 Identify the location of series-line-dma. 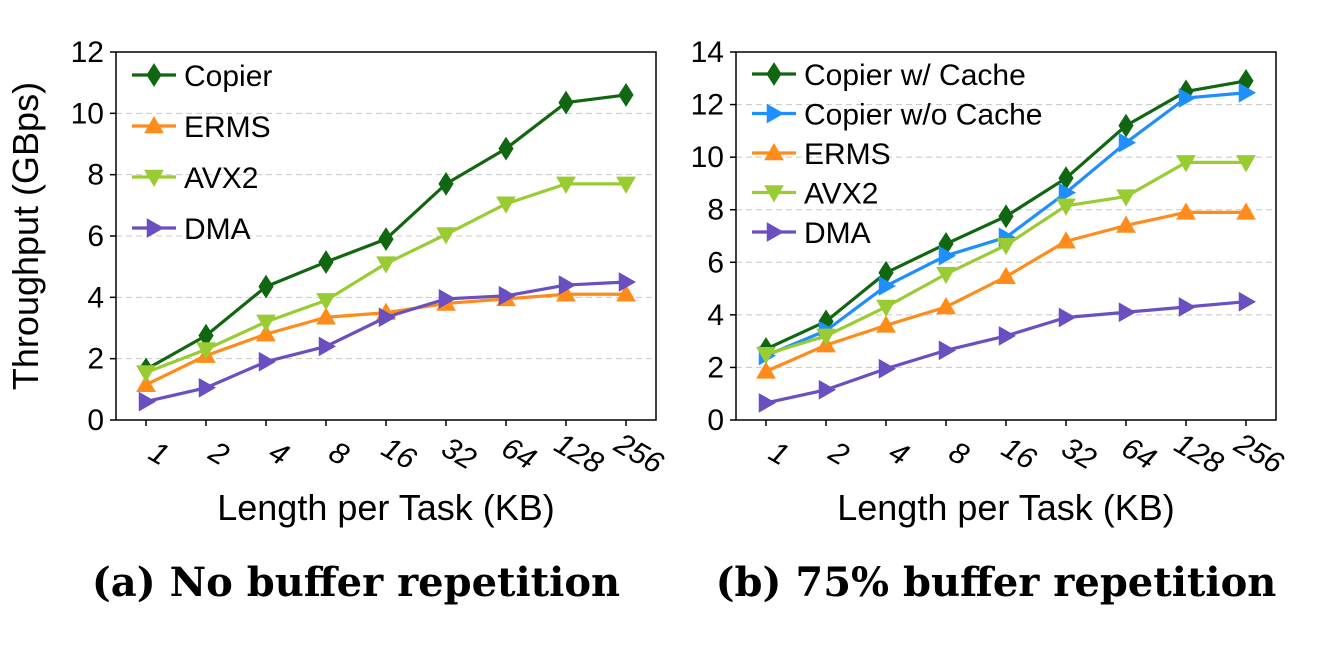
(1006, 352).